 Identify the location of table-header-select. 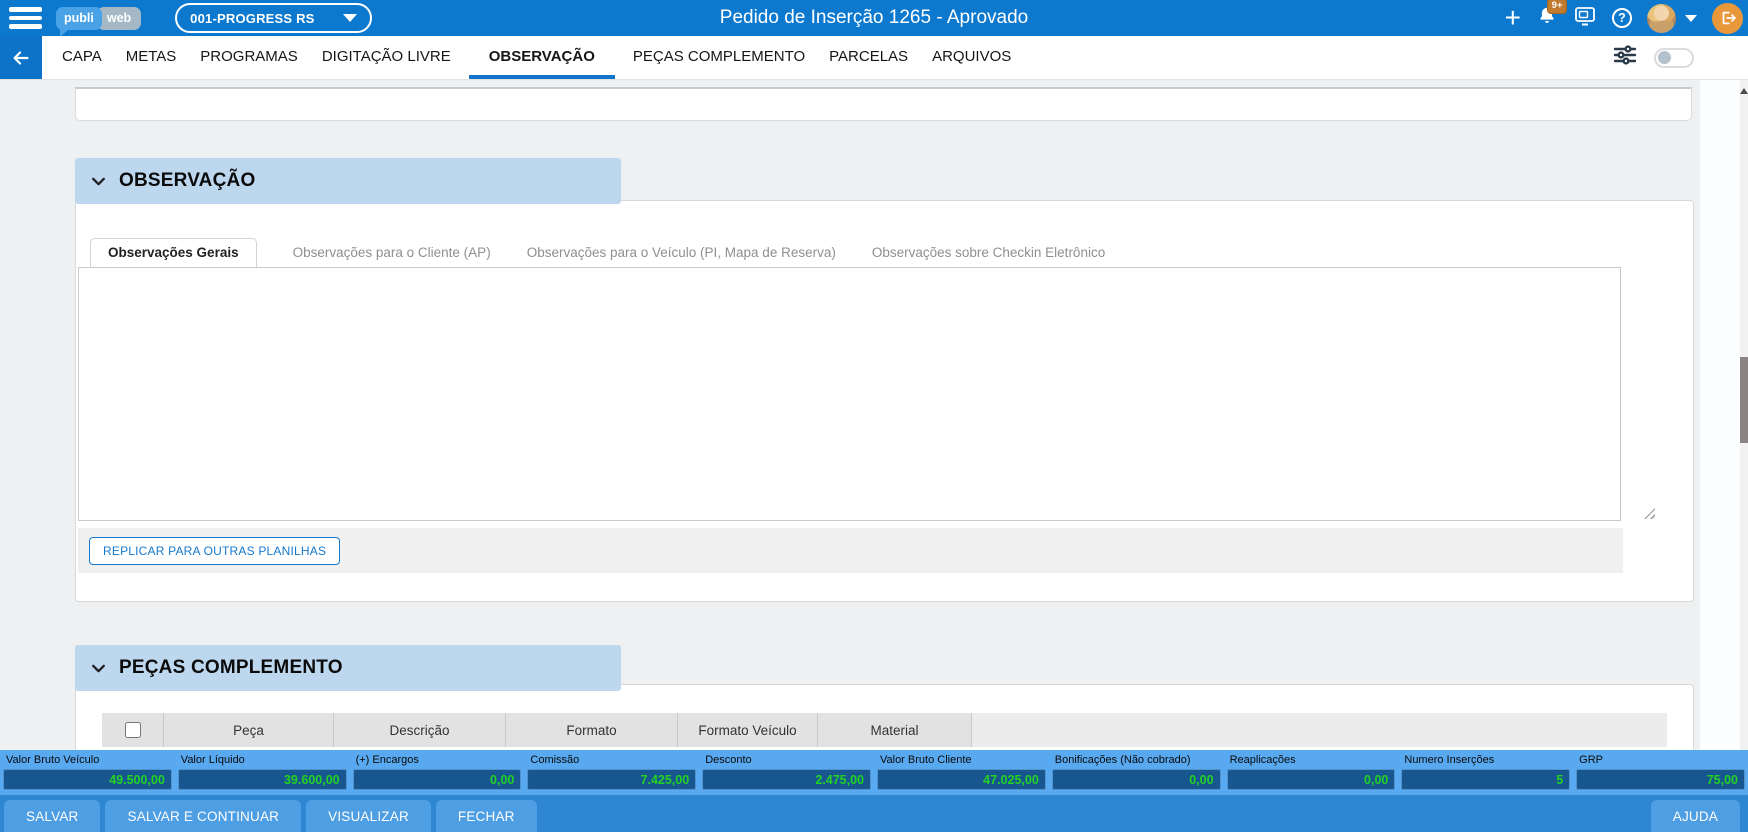
(133, 730).